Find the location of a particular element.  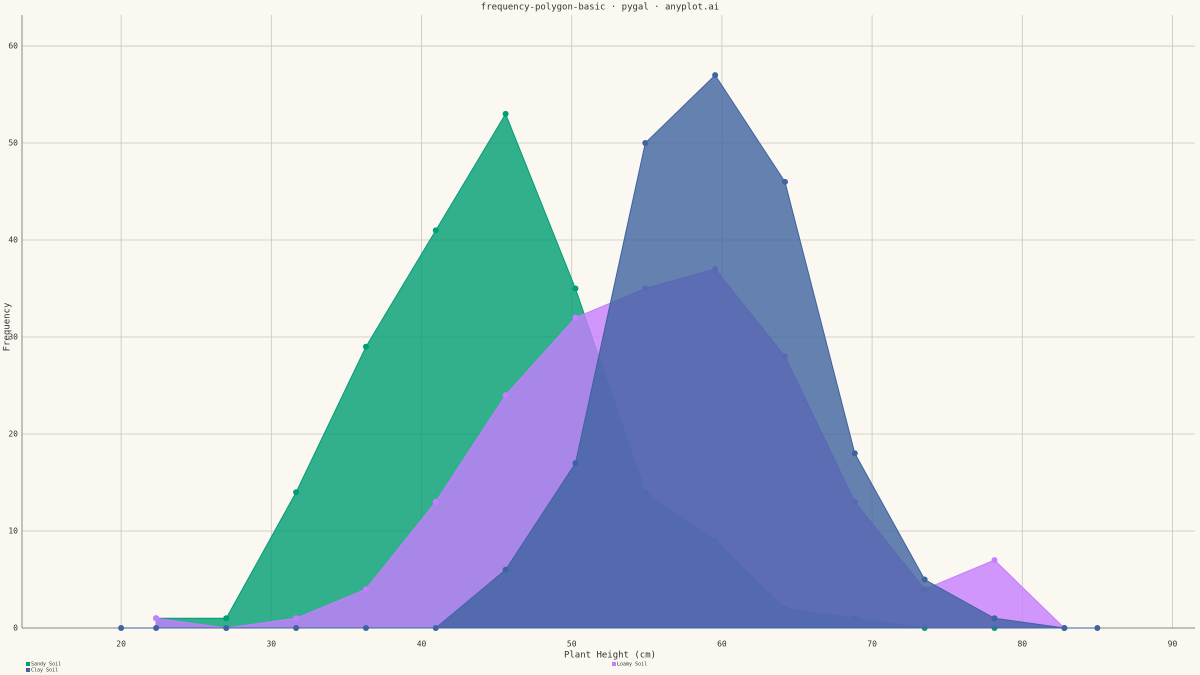

x-tick-label: 60 is located at coordinates (722, 644).